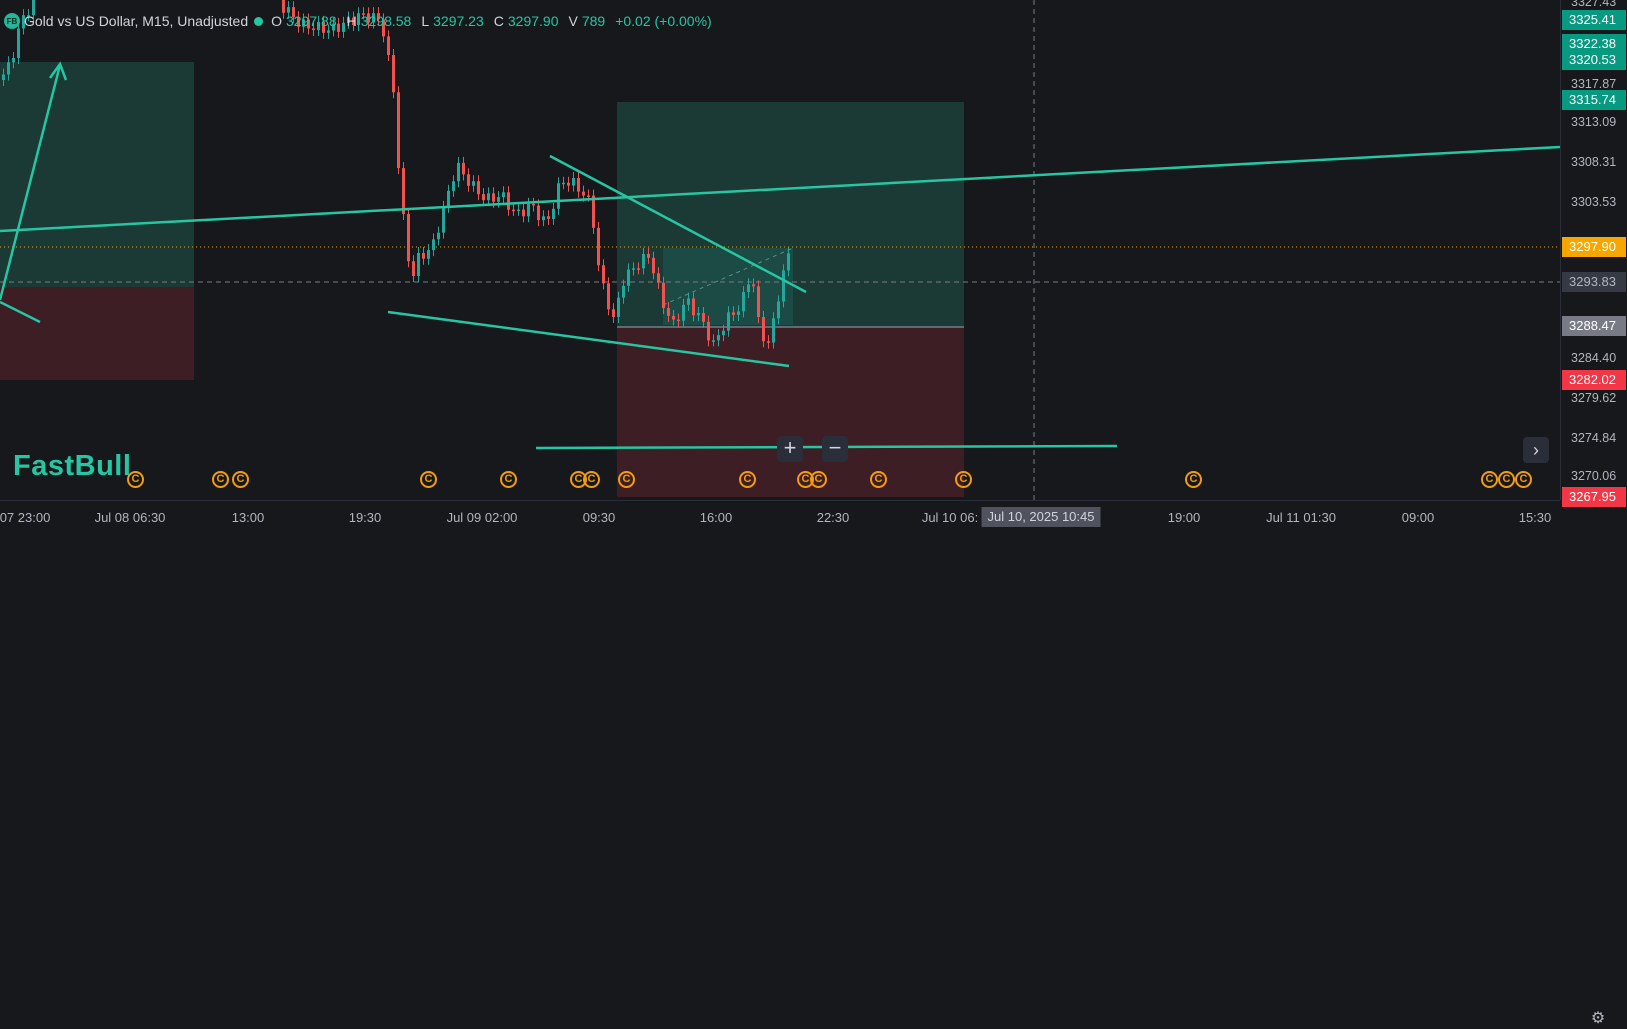 The height and width of the screenshot is (1029, 1627). Describe the element at coordinates (31, 182) in the screenshot. I see `left-arrow-shaft` at that location.